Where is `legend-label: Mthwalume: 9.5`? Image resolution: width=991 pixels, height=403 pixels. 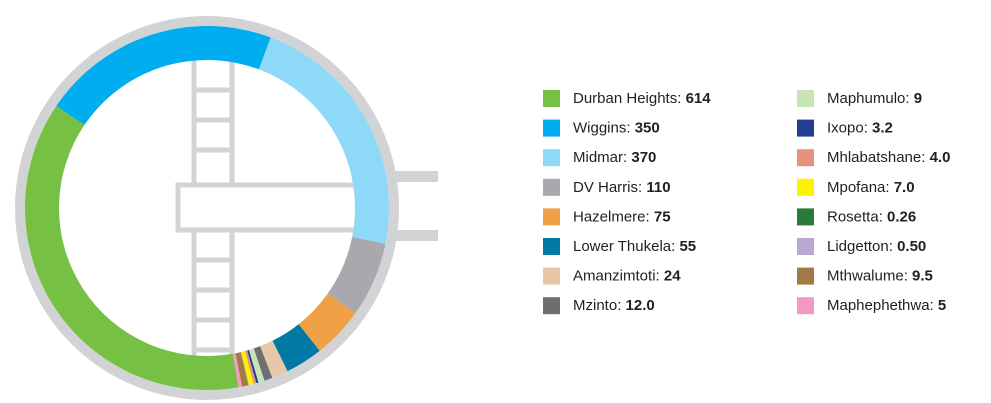
legend-label: Mthwalume: 9.5 is located at coordinates (880, 276).